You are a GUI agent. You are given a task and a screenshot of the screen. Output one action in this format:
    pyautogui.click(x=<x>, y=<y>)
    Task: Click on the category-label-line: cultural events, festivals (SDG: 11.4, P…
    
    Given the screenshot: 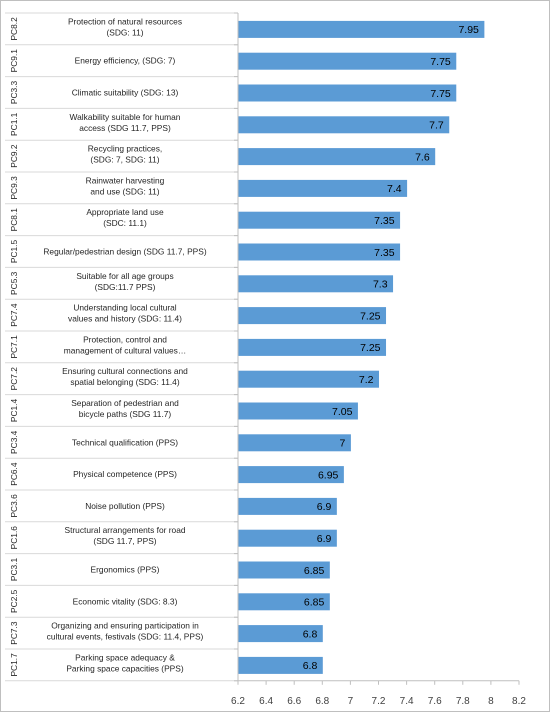 What is the action you would take?
    pyautogui.click(x=125, y=637)
    